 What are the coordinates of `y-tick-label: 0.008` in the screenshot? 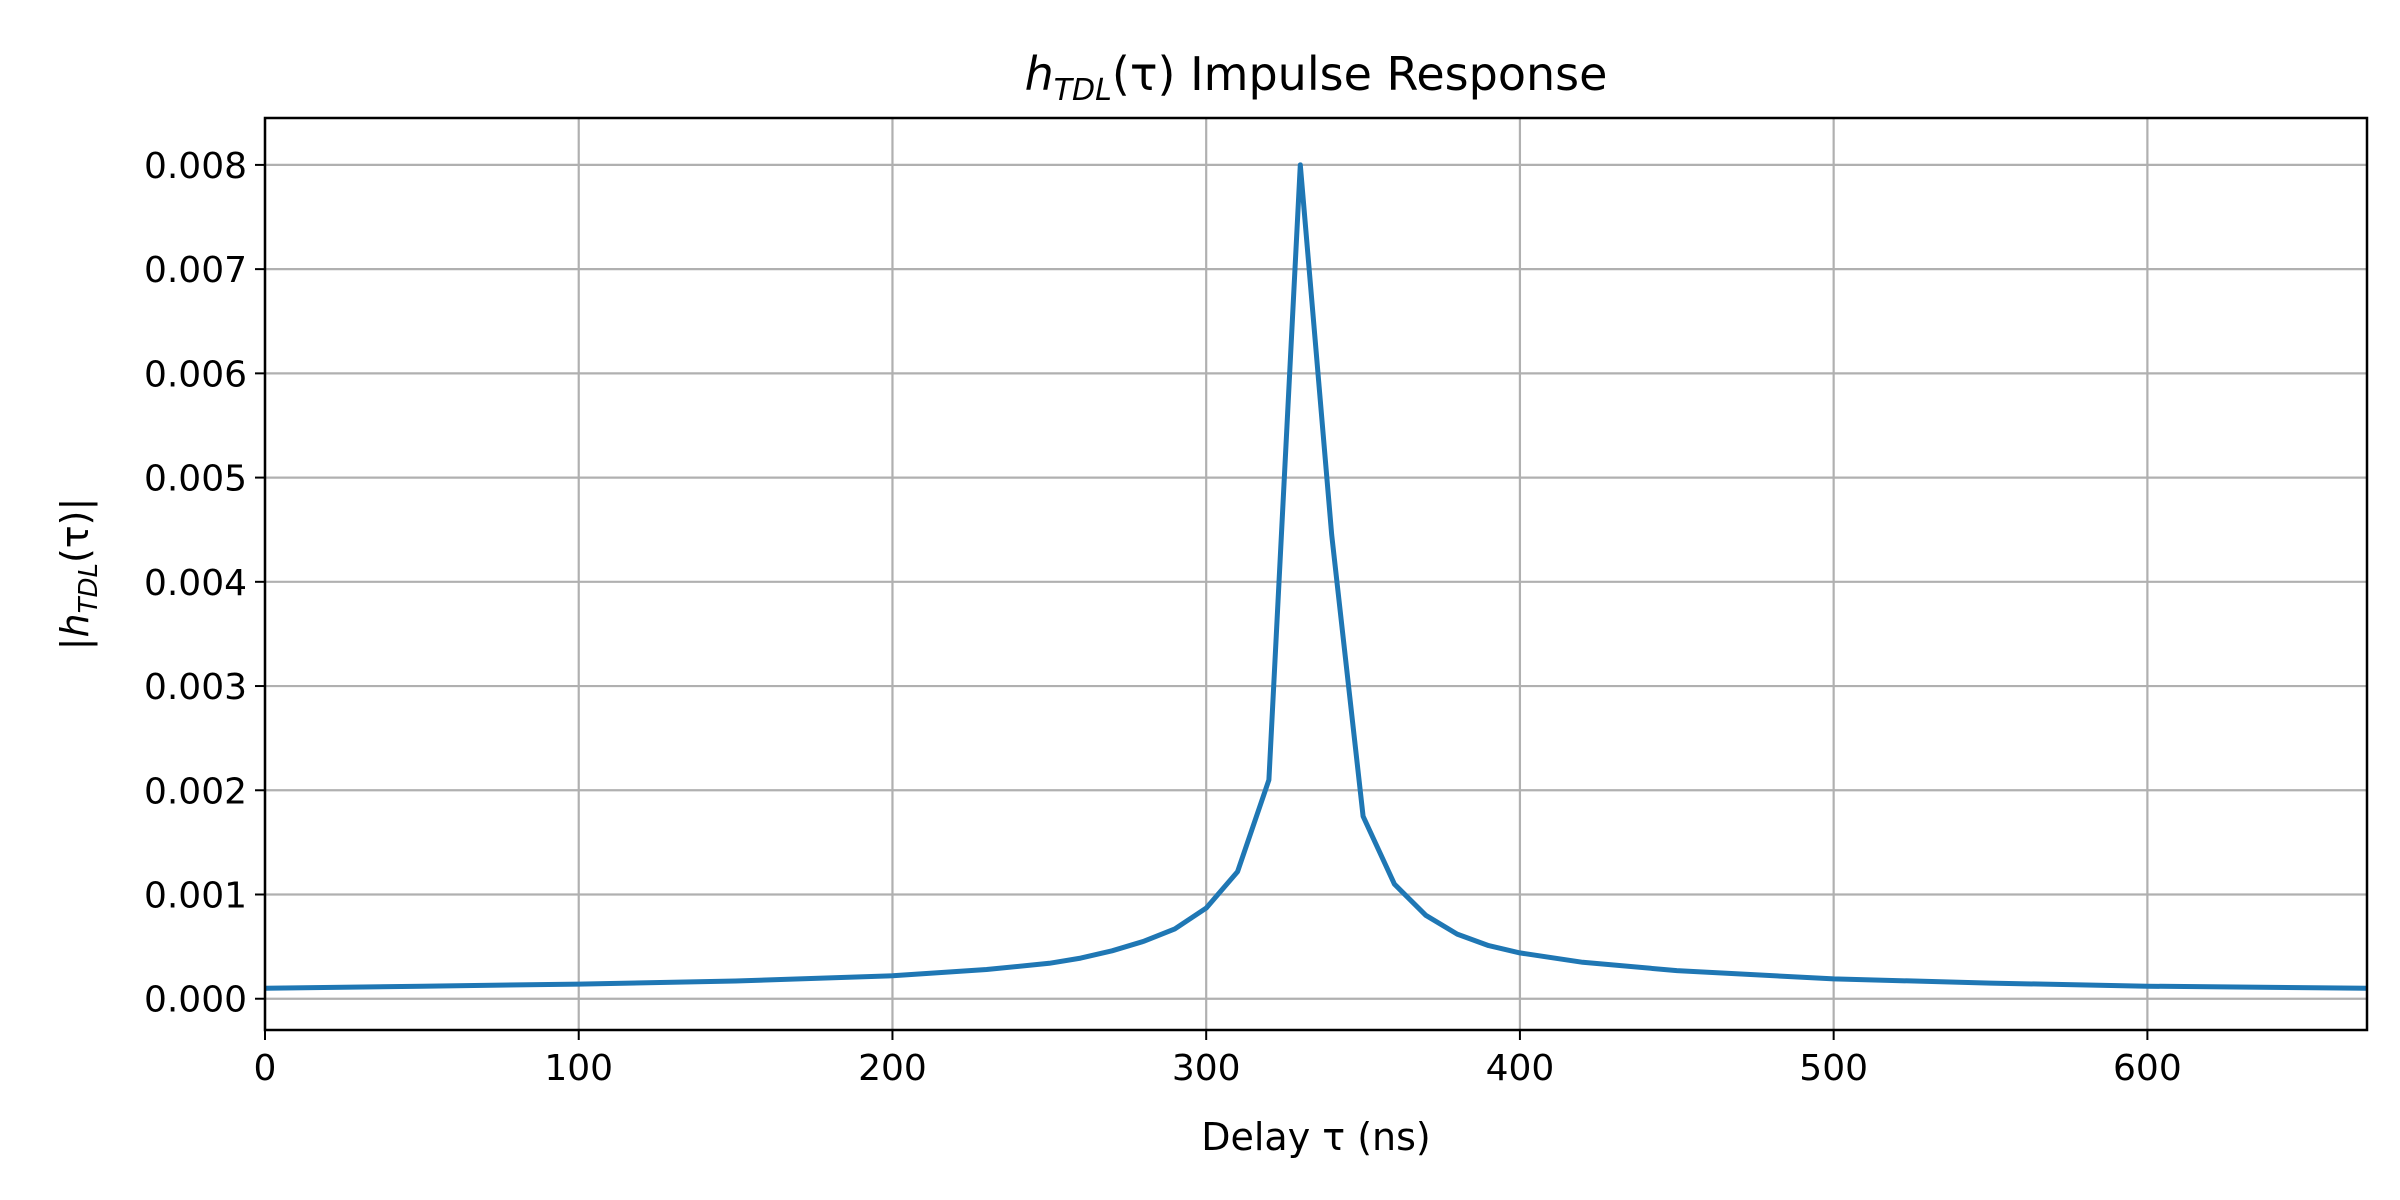 It's located at (195, 166).